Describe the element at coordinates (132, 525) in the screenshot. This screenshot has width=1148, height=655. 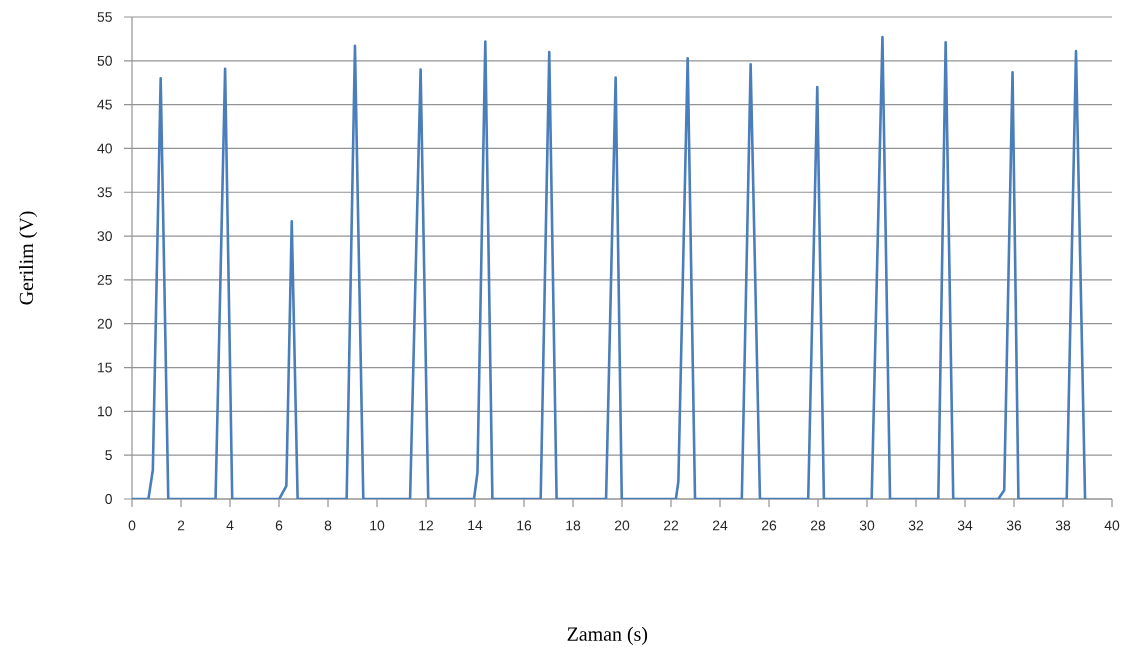
I see `x-tick-label: 0` at that location.